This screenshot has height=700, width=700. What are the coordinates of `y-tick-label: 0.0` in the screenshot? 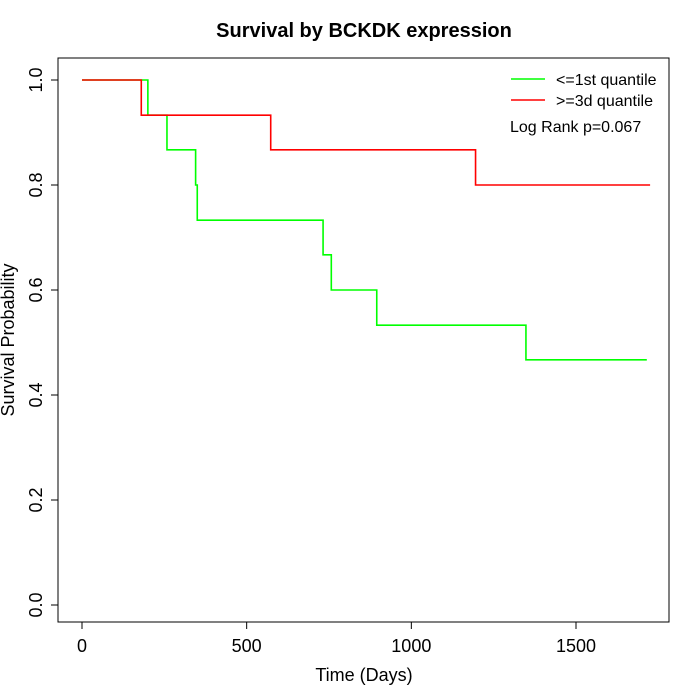 It's located at (36, 604).